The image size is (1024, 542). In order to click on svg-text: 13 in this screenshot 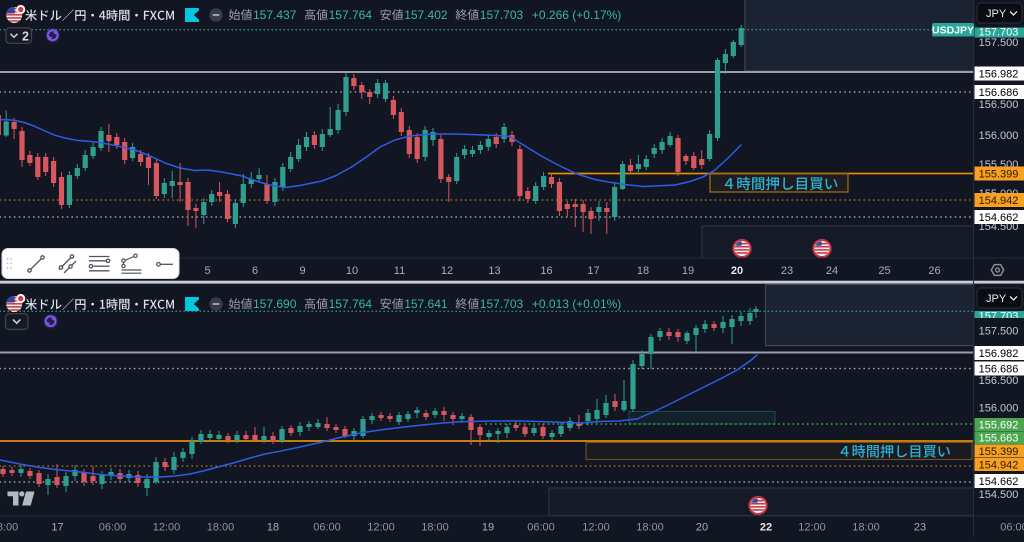, I will do `click(494, 271)`.